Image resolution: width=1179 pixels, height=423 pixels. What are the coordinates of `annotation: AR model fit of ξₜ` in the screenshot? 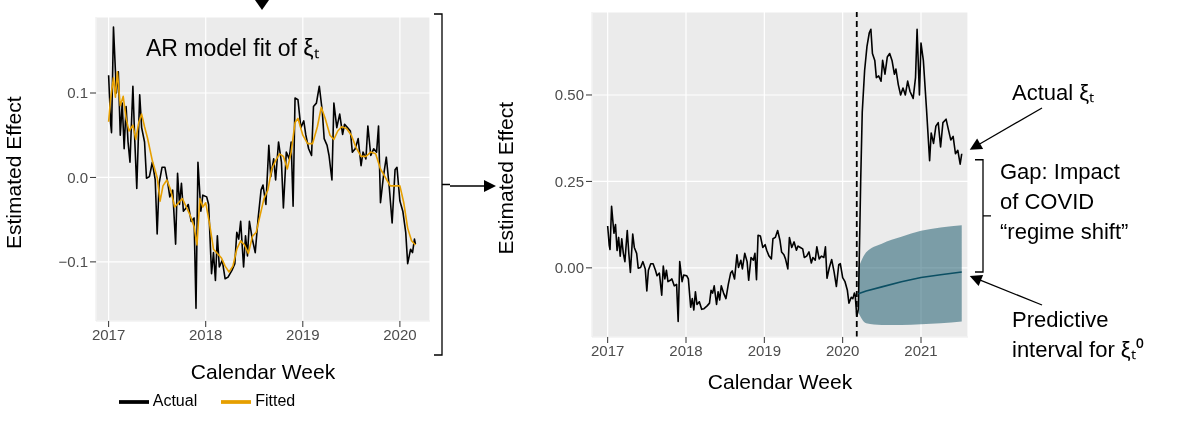 It's located at (232, 48).